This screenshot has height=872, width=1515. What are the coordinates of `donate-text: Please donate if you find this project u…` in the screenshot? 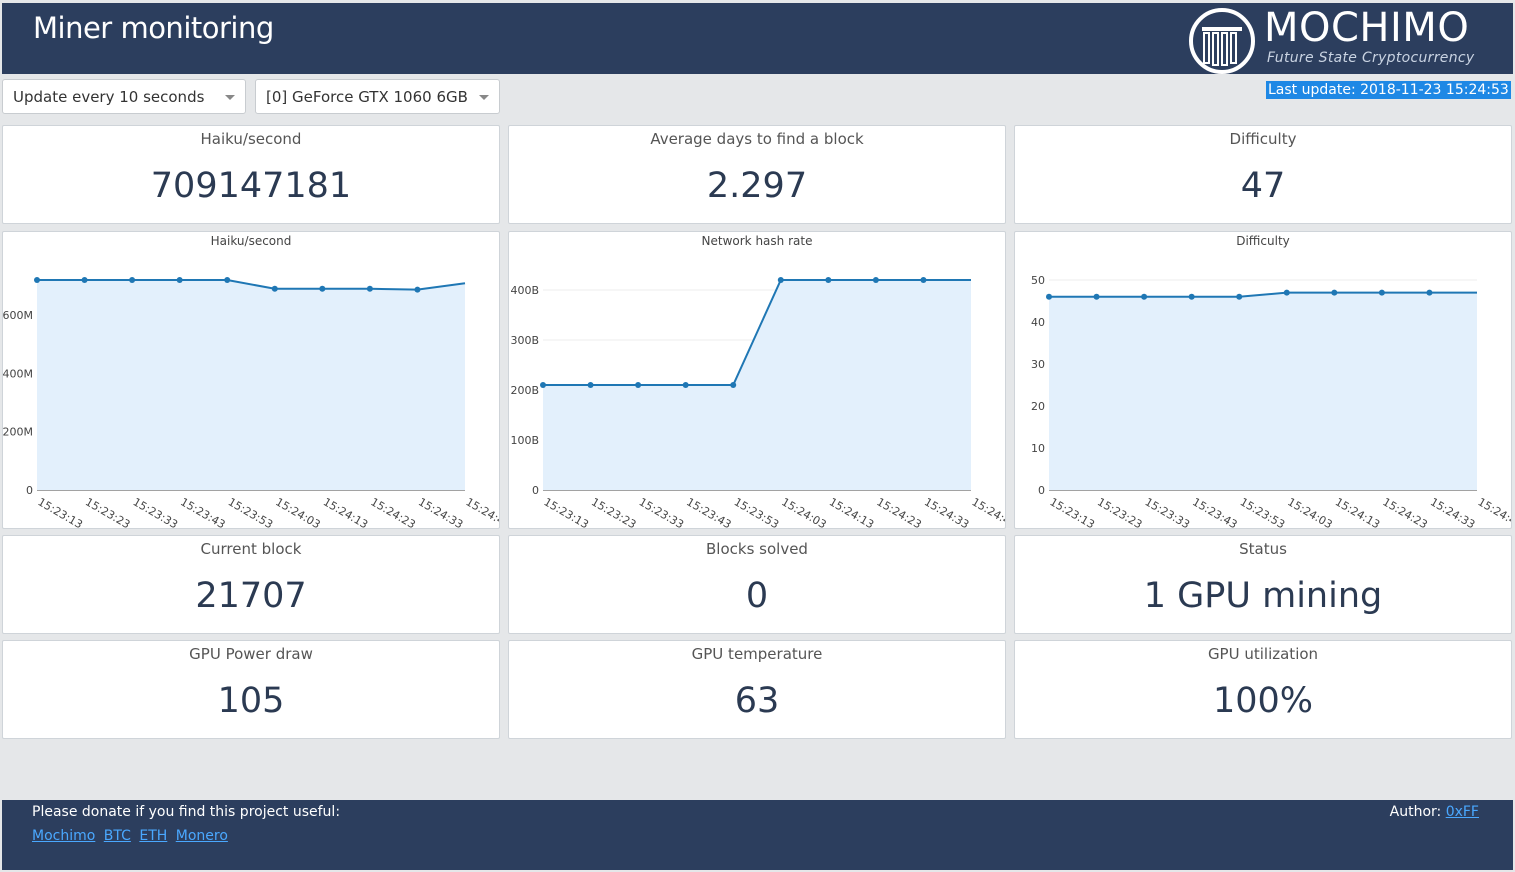 It's located at (186, 812).